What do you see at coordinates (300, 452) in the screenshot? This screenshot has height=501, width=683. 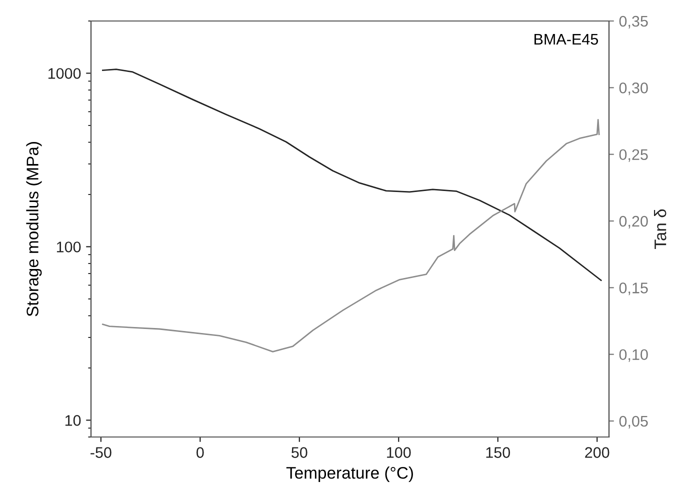 I see `x-tick-label: 50` at bounding box center [300, 452].